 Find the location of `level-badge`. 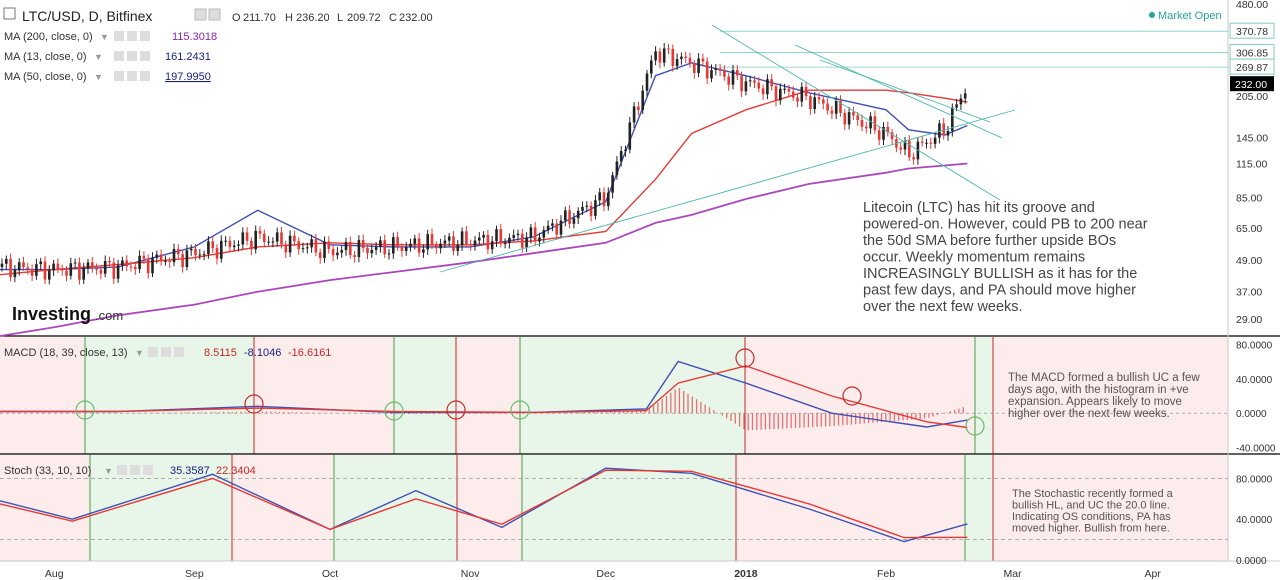

level-badge is located at coordinates (1252, 30).